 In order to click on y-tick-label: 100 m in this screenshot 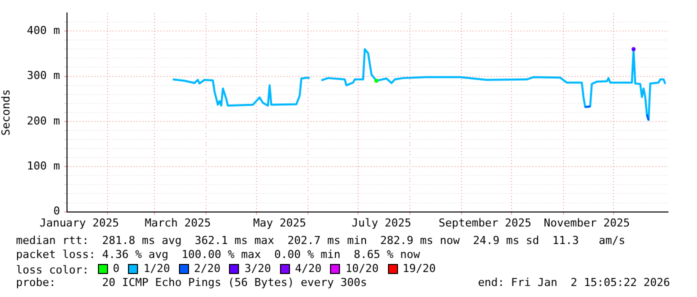, I will do `click(43, 165)`.